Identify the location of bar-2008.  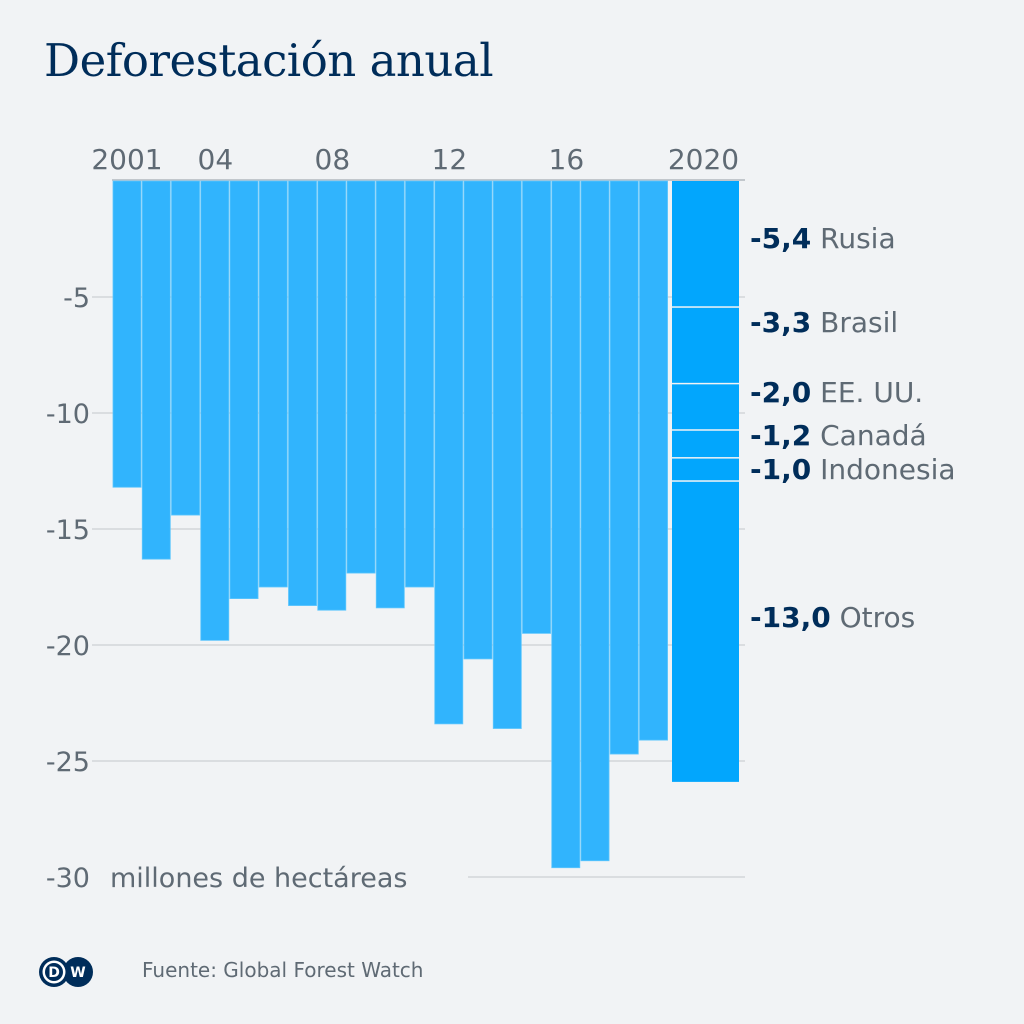
(332, 395).